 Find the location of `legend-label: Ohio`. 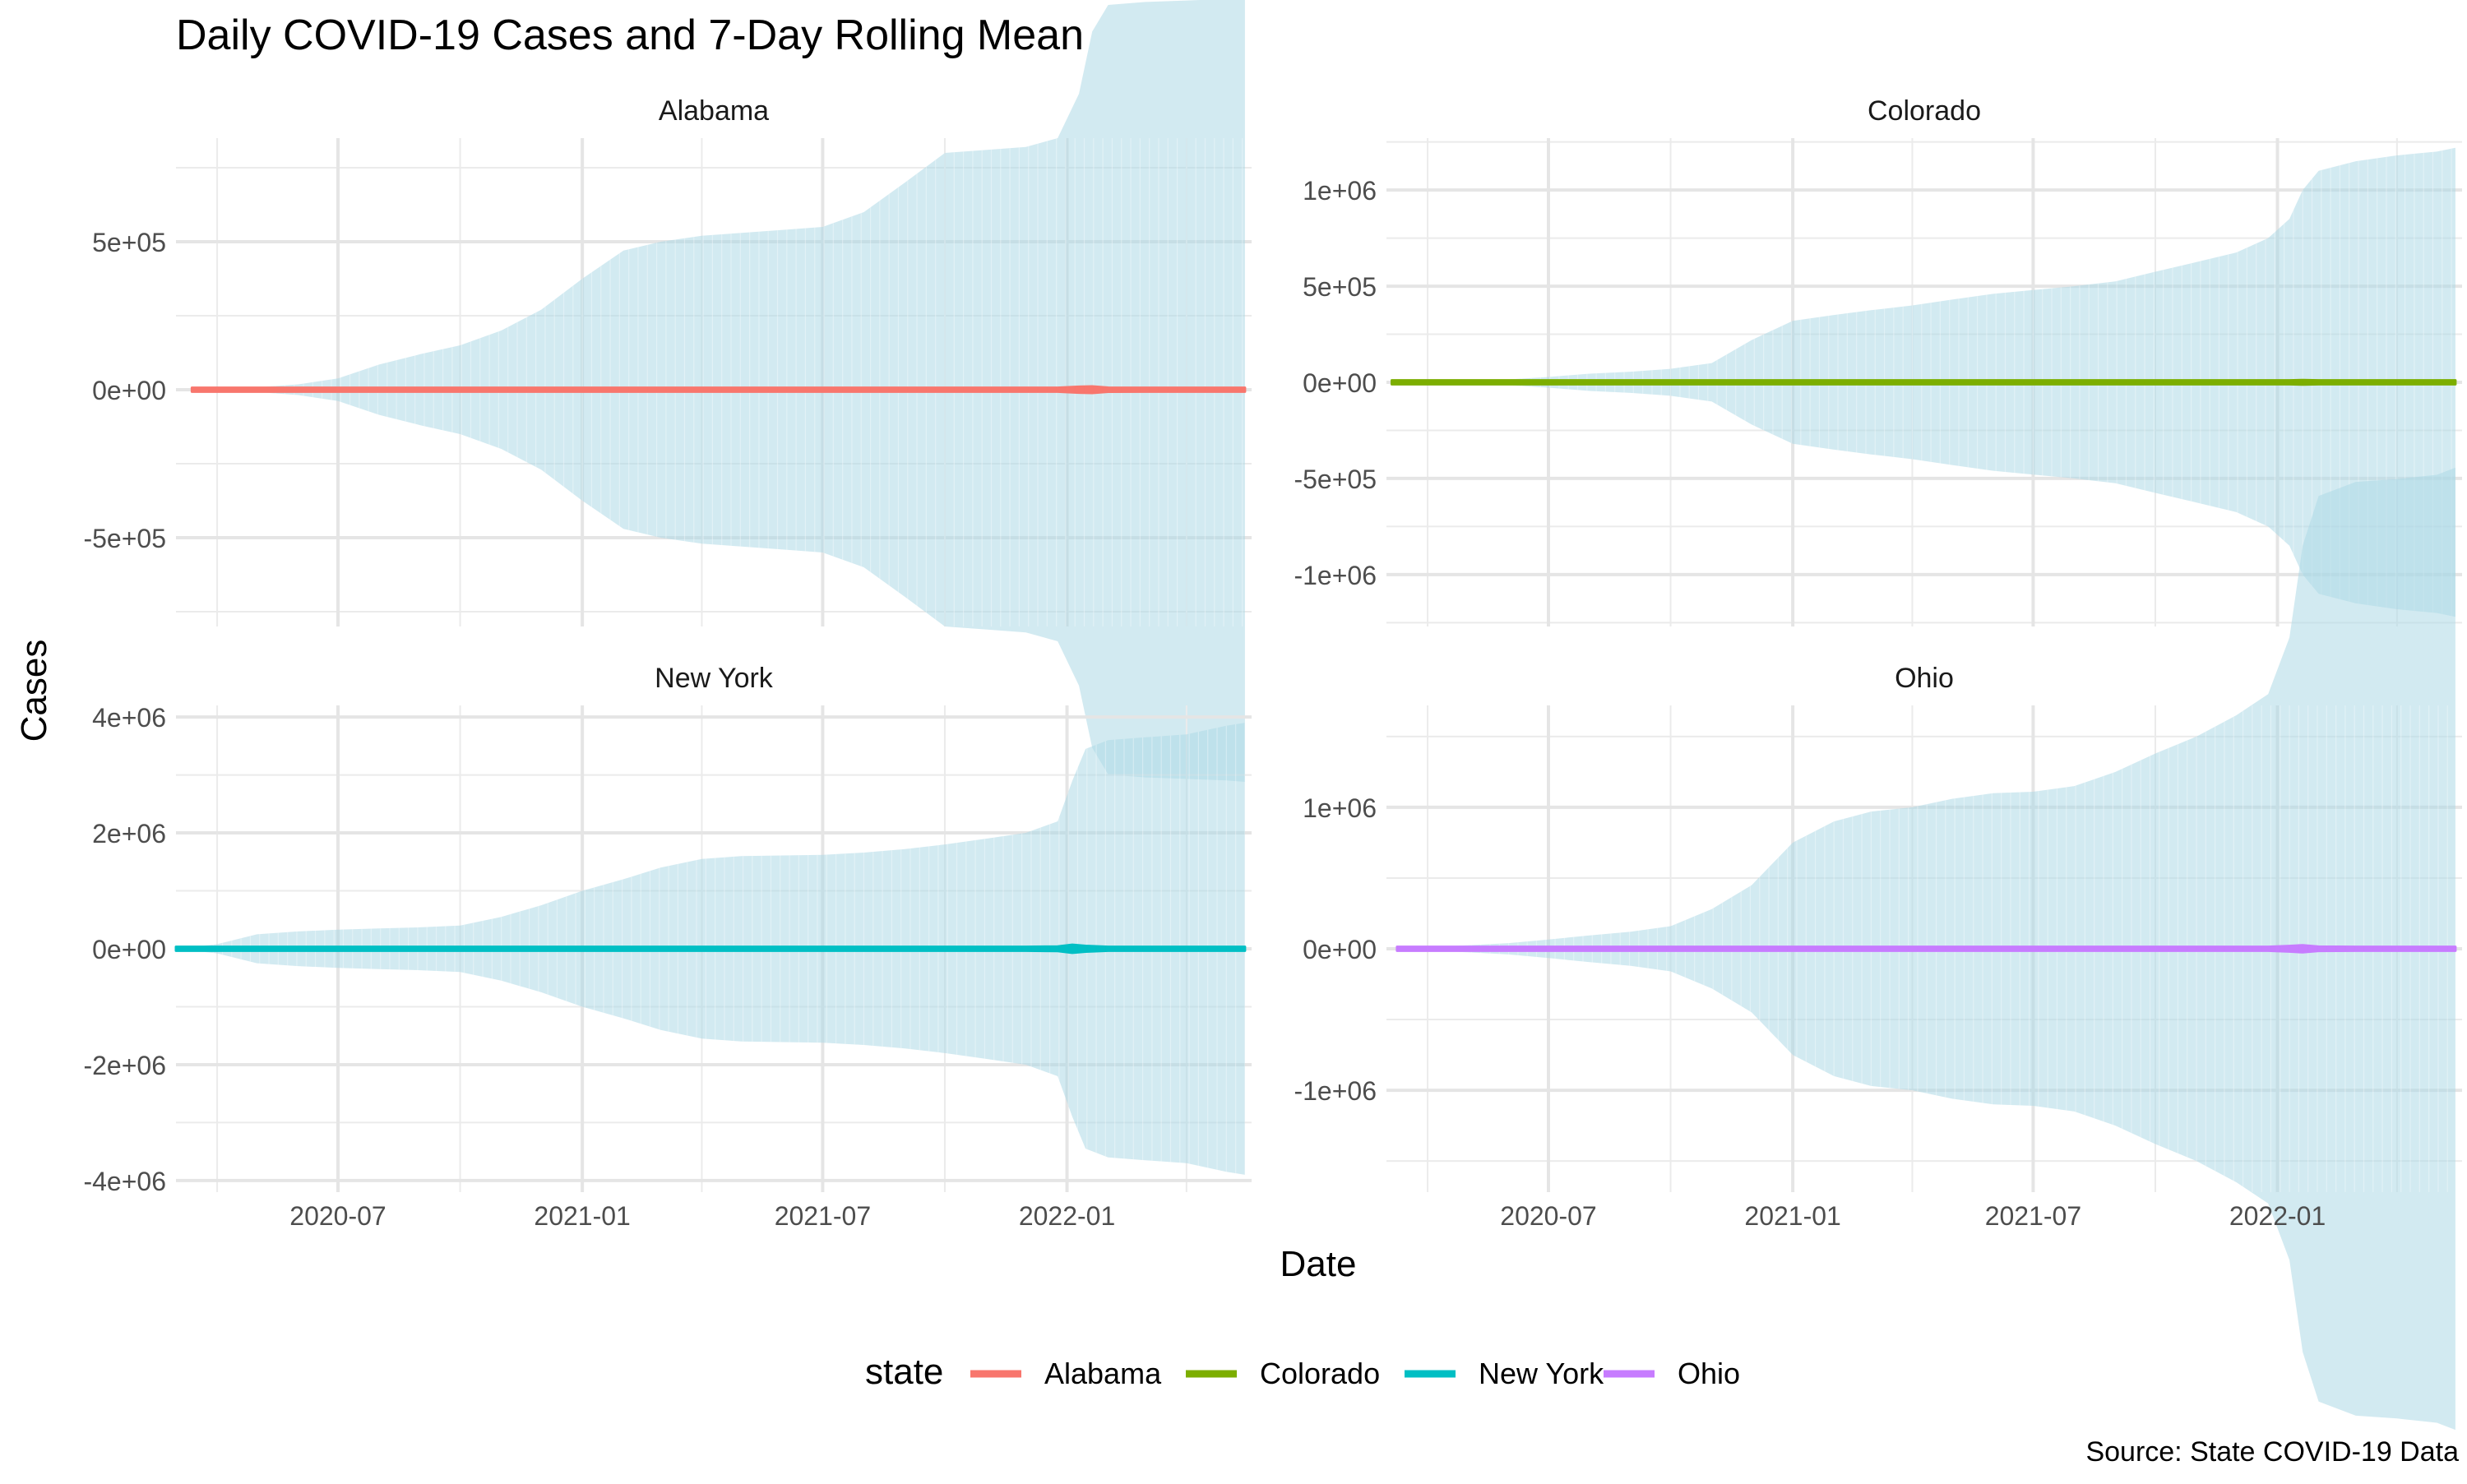

legend-label: Ohio is located at coordinates (1709, 1373).